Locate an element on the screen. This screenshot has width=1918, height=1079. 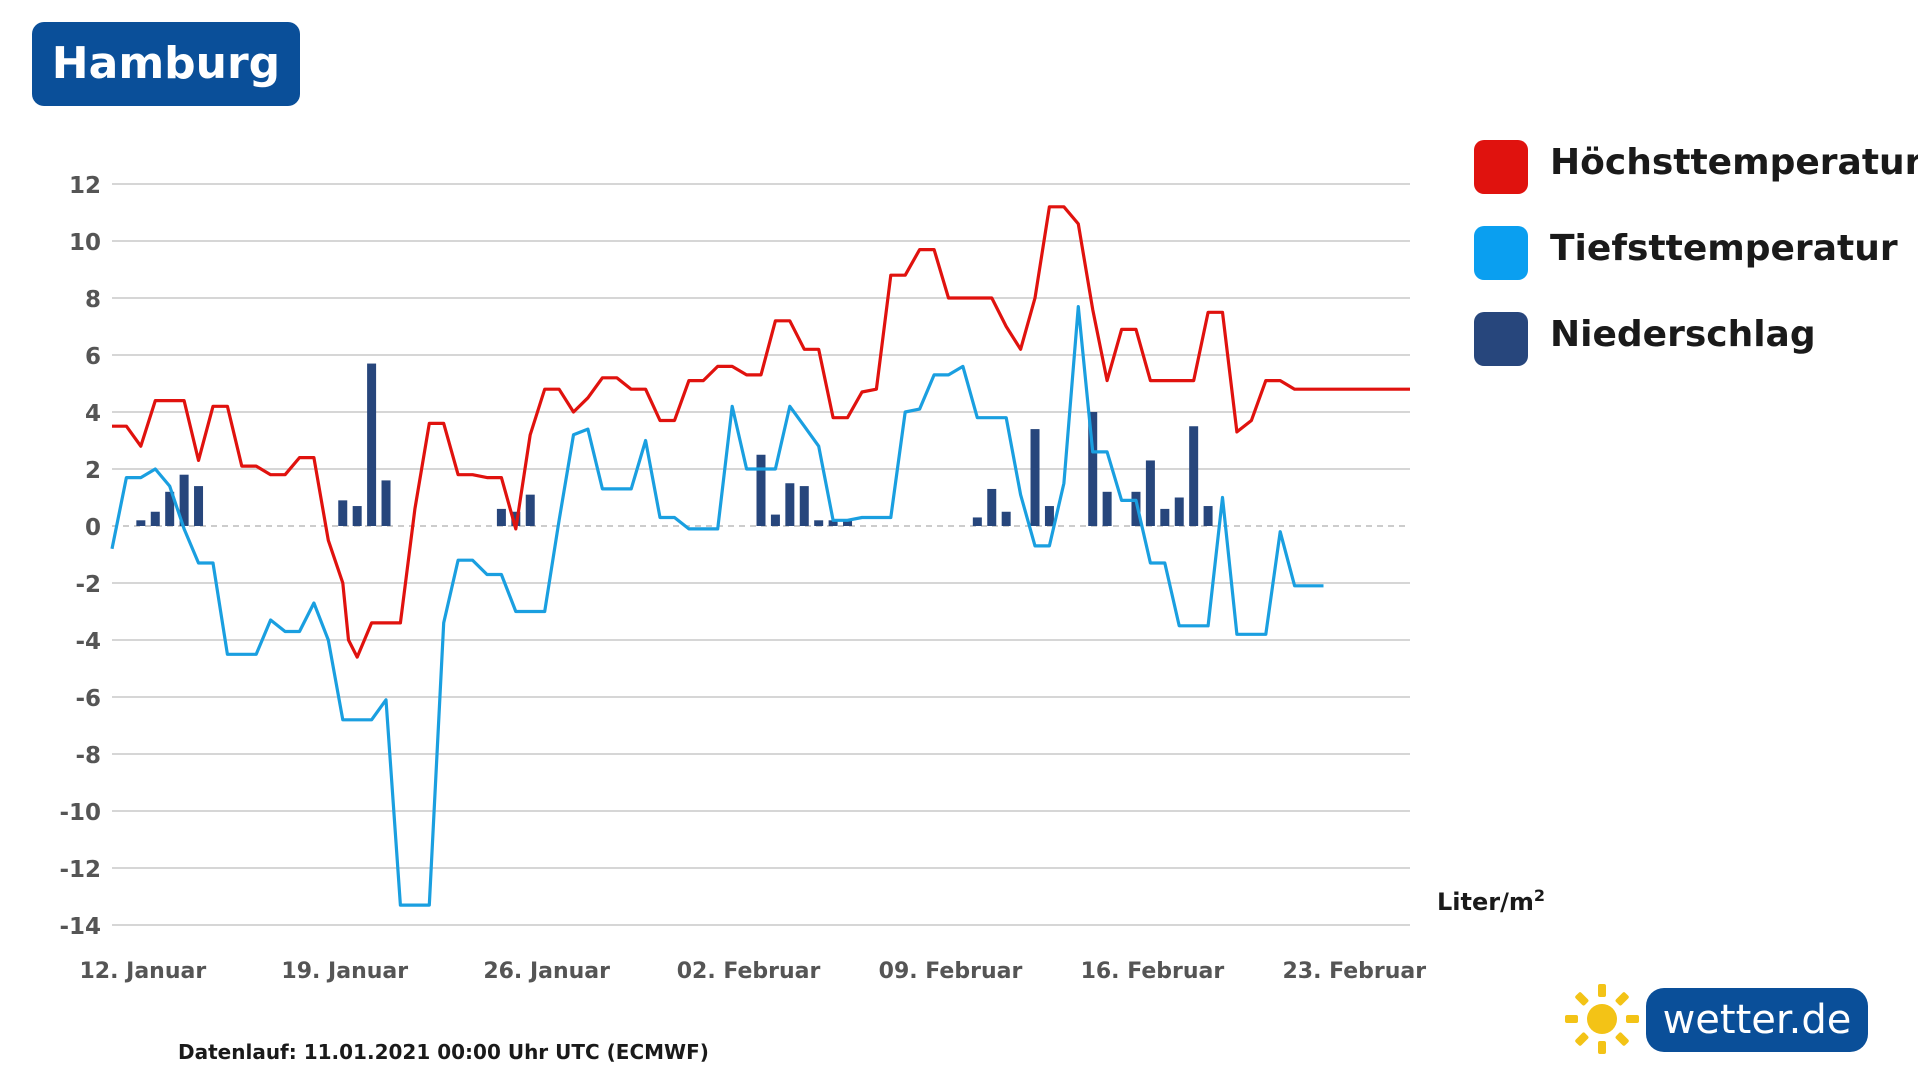
y-tick-label: 2 is located at coordinates (93, 471).